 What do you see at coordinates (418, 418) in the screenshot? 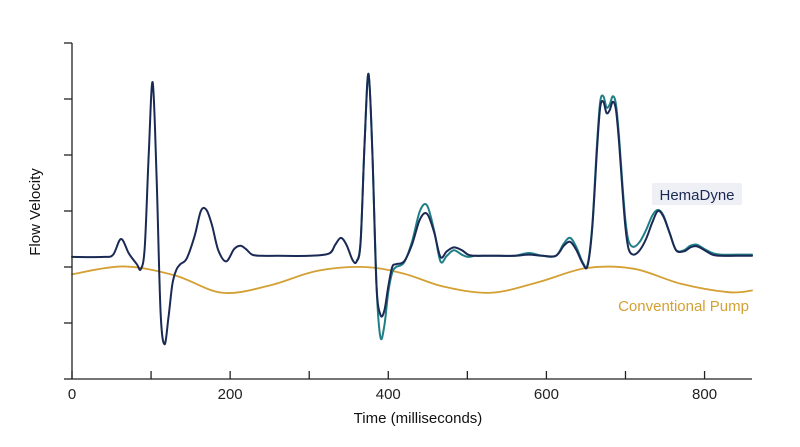
I see `x-axis-title: Time (milliseconds)` at bounding box center [418, 418].